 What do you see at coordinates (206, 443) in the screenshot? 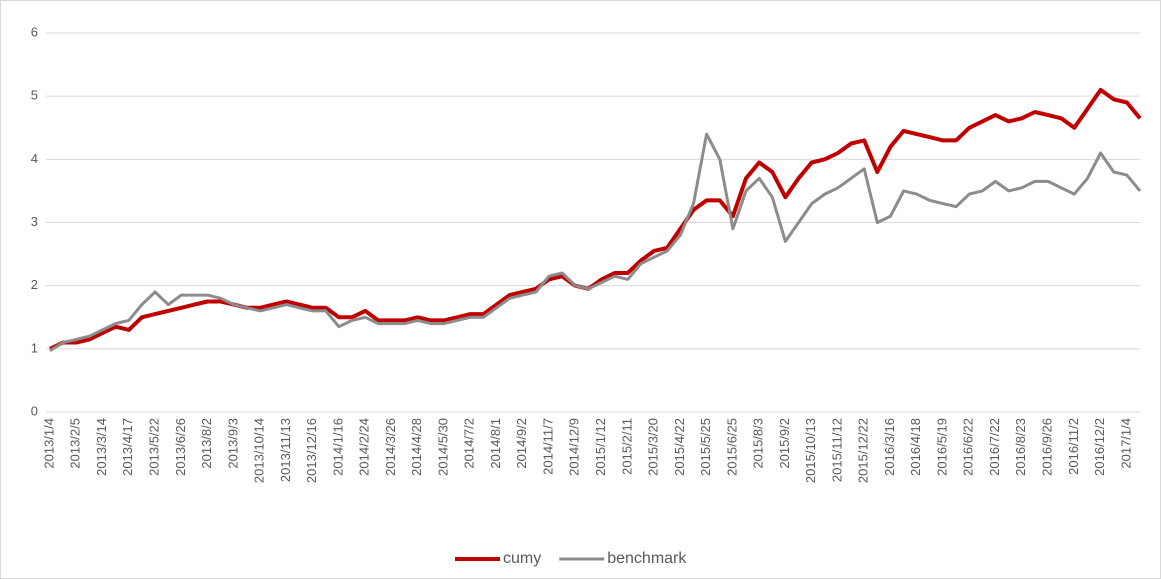
I see `x-tick-label: 2013/8/2` at bounding box center [206, 443].